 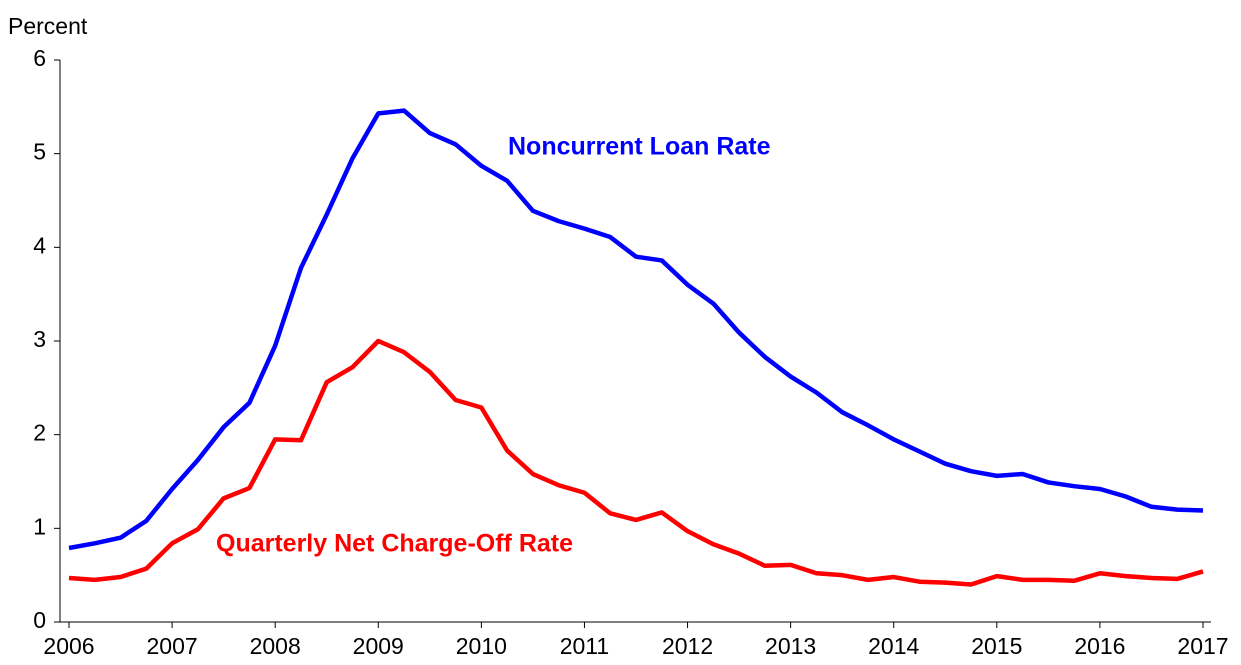 What do you see at coordinates (893, 646) in the screenshot?
I see `x-tick-label: 2014` at bounding box center [893, 646].